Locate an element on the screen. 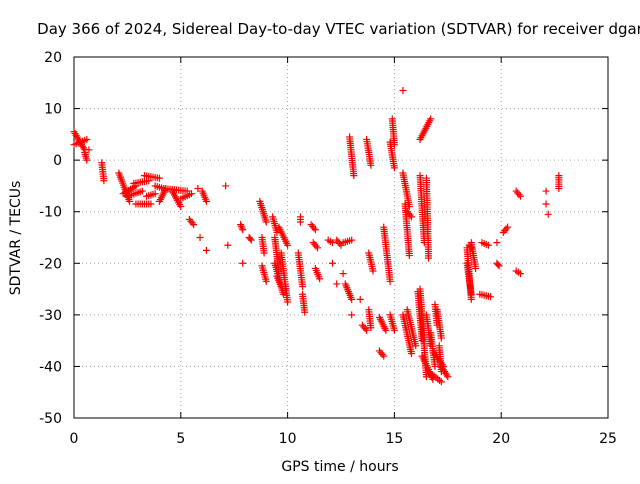  x-tick-label: 0 is located at coordinates (74, 439).